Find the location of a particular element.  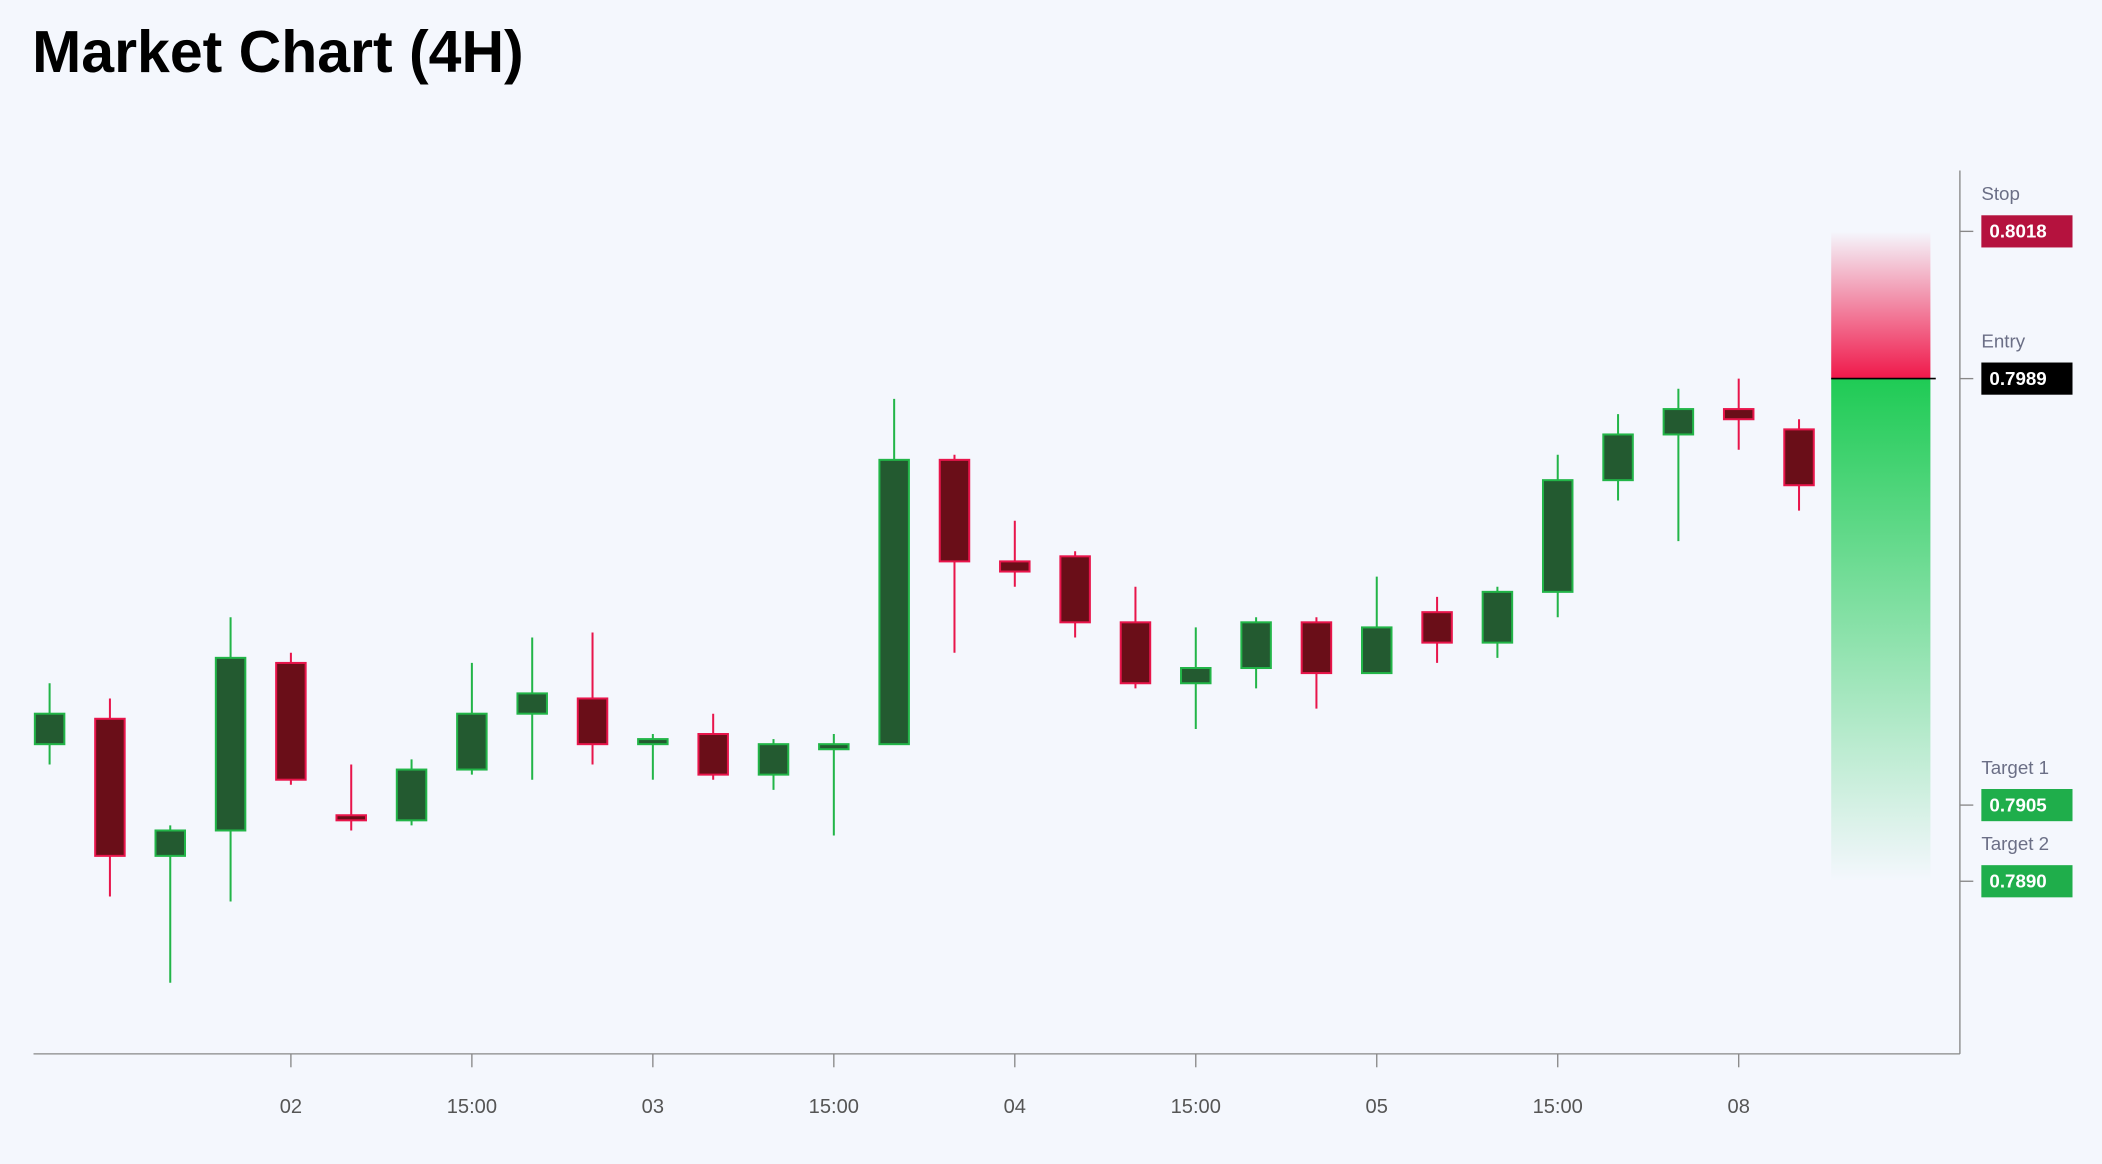

risk-zone is located at coordinates (1881, 305).